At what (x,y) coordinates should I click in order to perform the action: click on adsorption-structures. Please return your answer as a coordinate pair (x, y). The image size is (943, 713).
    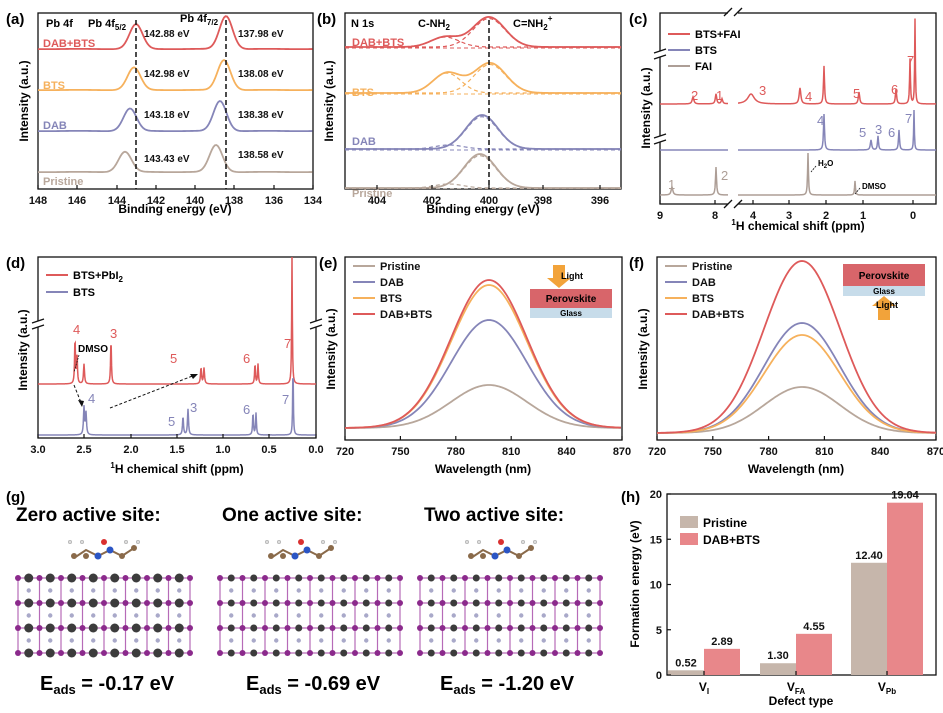
    Looking at the image, I should click on (309, 598).